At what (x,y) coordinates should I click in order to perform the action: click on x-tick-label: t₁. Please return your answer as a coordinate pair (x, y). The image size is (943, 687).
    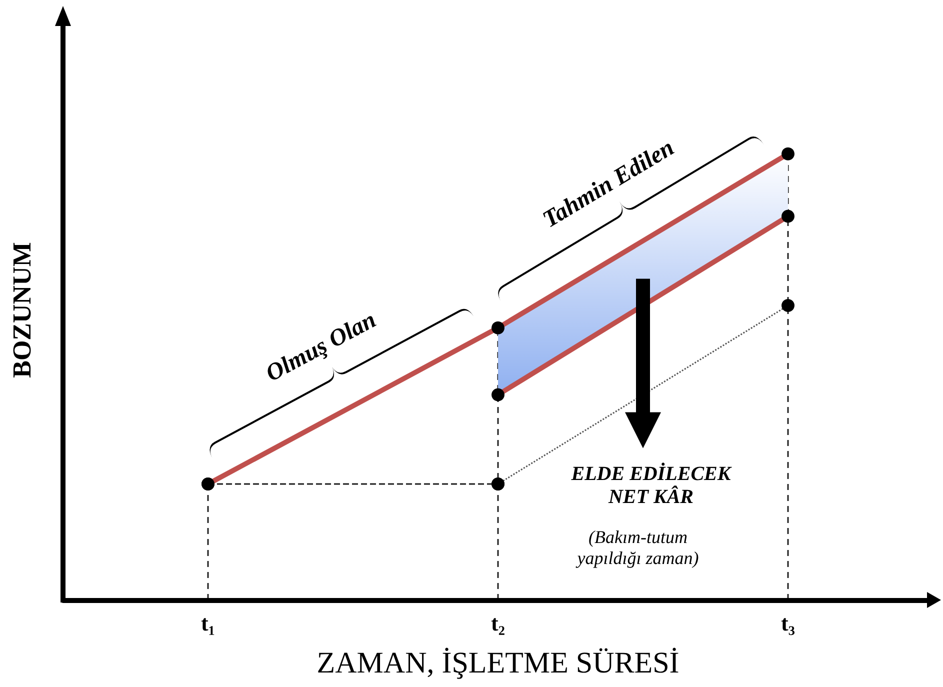
    Looking at the image, I should click on (208, 623).